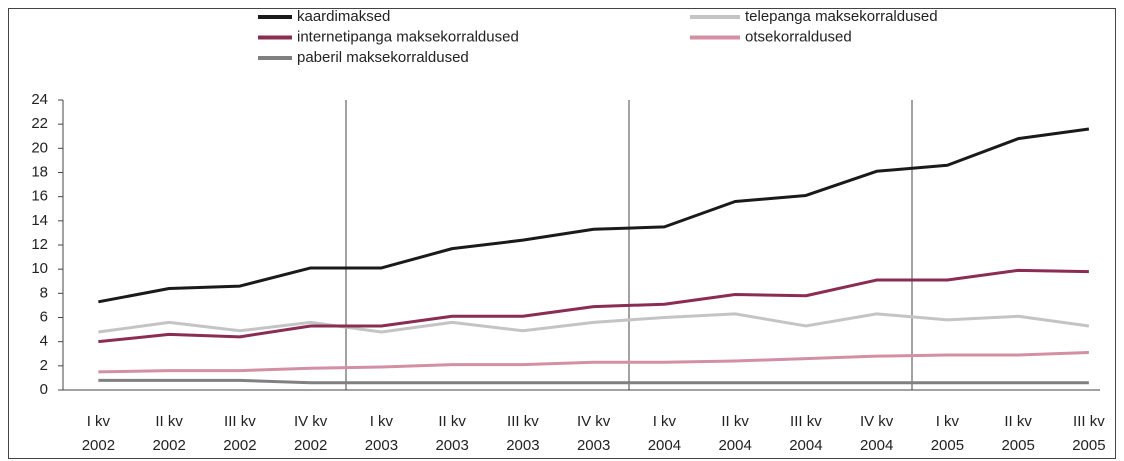 The image size is (1124, 461). What do you see at coordinates (39, 268) in the screenshot?
I see `y-tick-label: 10` at bounding box center [39, 268].